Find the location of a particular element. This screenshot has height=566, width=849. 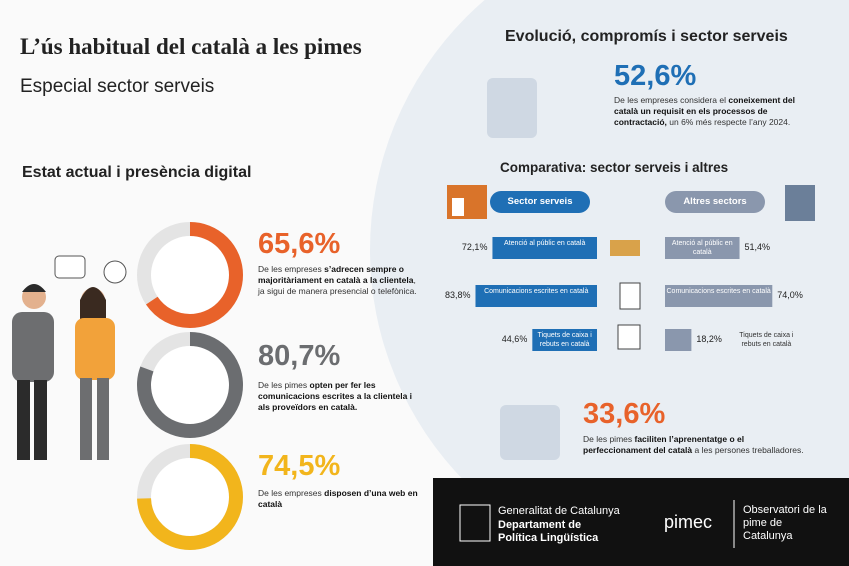

group-label: Sector serveis is located at coordinates (540, 201).